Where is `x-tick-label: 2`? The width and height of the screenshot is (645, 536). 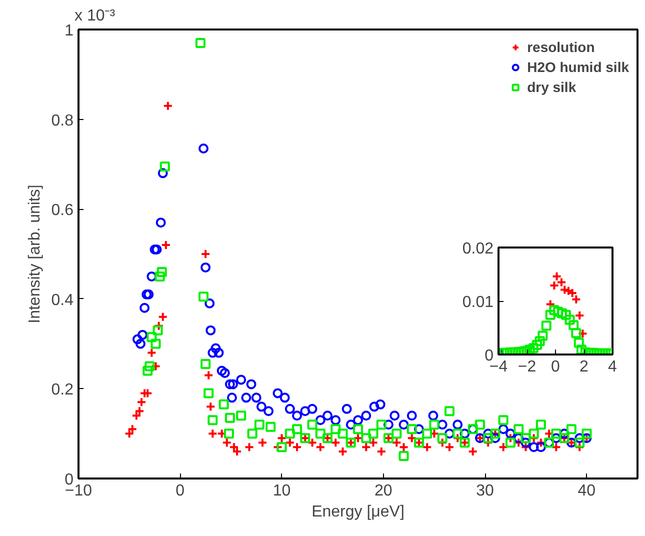 x-tick-label: 2 is located at coordinates (584, 367).